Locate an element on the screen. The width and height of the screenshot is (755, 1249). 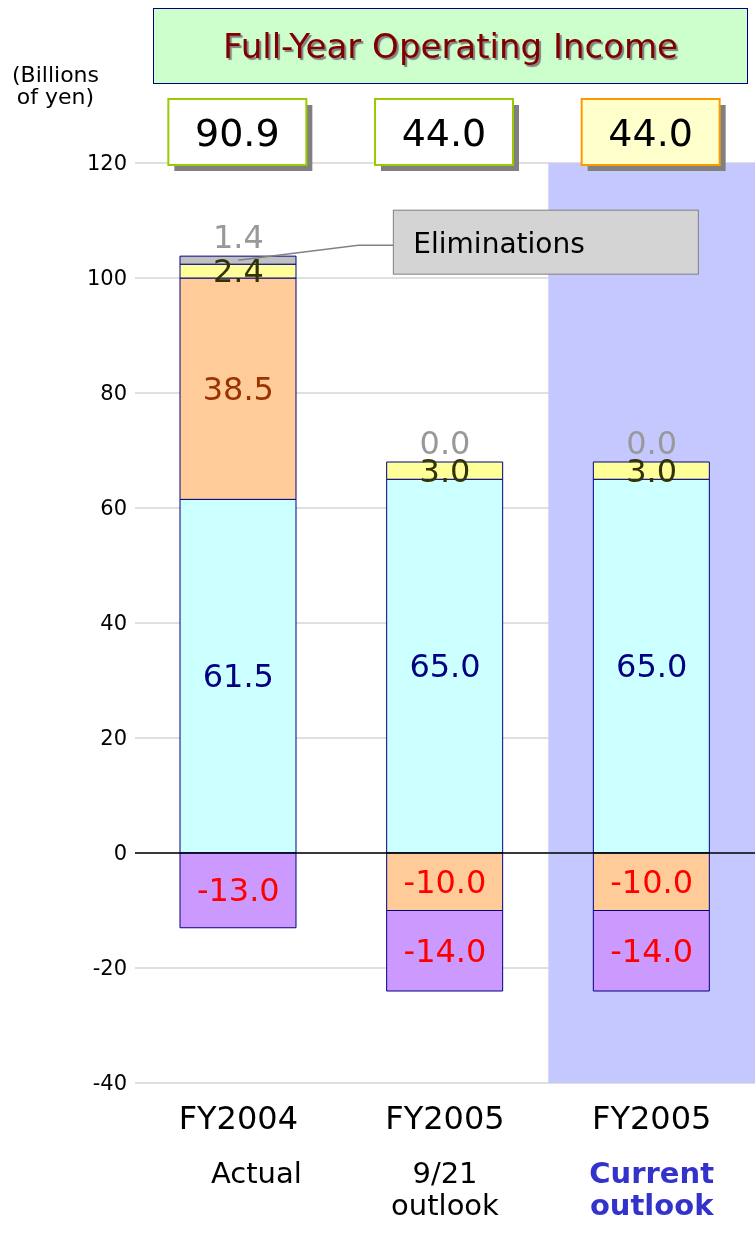
data-label: -13.0 is located at coordinates (238, 890).